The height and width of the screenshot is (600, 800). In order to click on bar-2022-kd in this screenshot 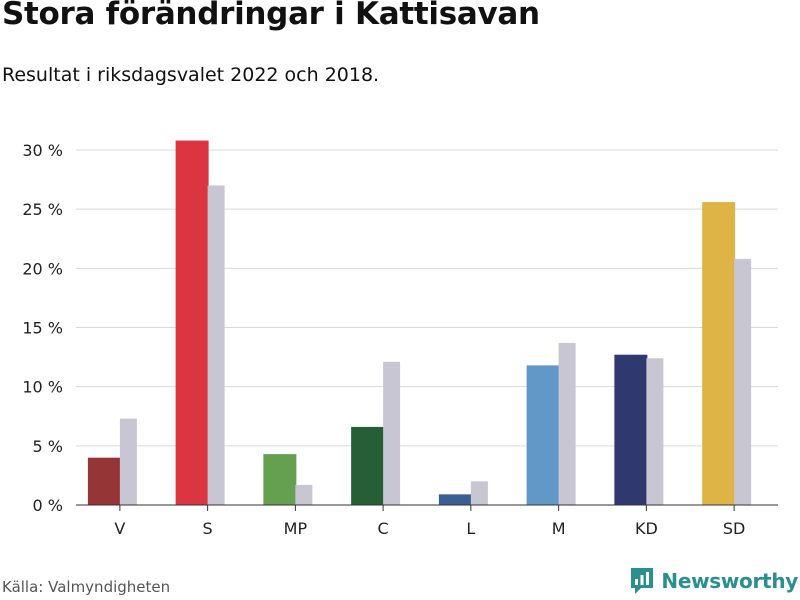, I will do `click(631, 429)`.